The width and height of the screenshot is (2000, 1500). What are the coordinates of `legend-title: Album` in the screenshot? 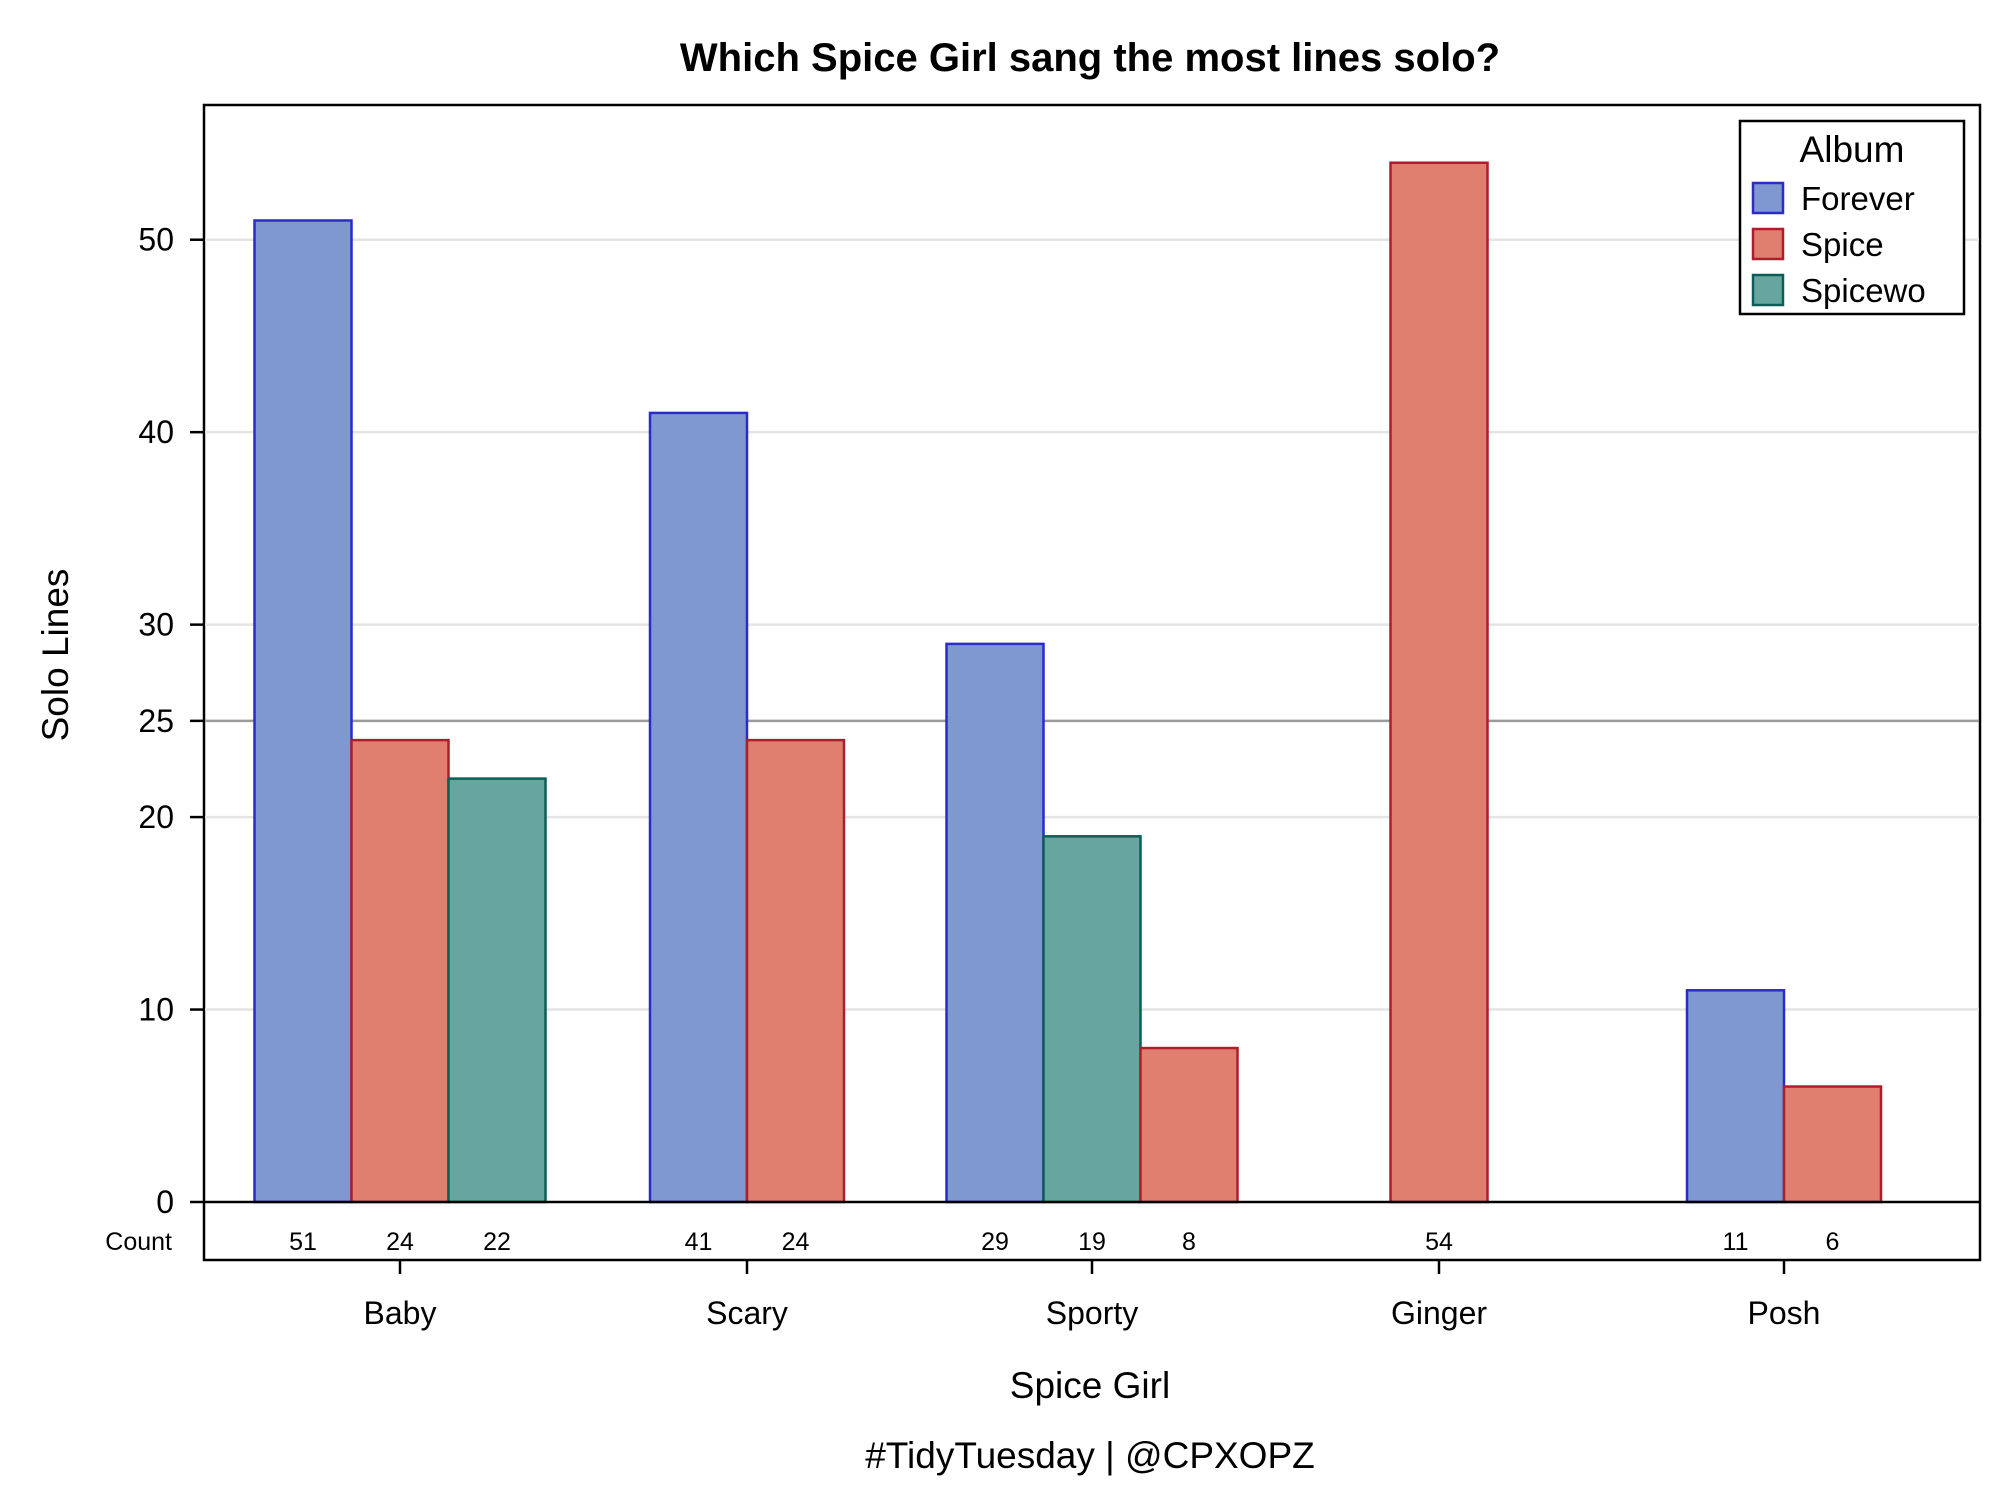 It's located at (1852, 149).